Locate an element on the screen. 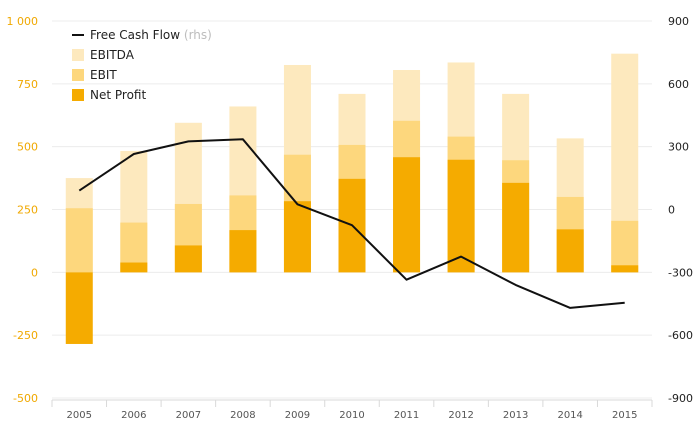  legend: Free Cash Flow (rhs) EBITDA EBIT Net Profit is located at coordinates (142, 65).